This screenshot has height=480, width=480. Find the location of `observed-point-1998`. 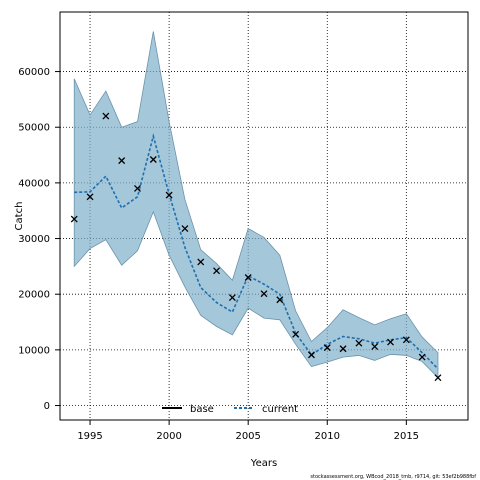

observed-point-1998 is located at coordinates (137, 188).